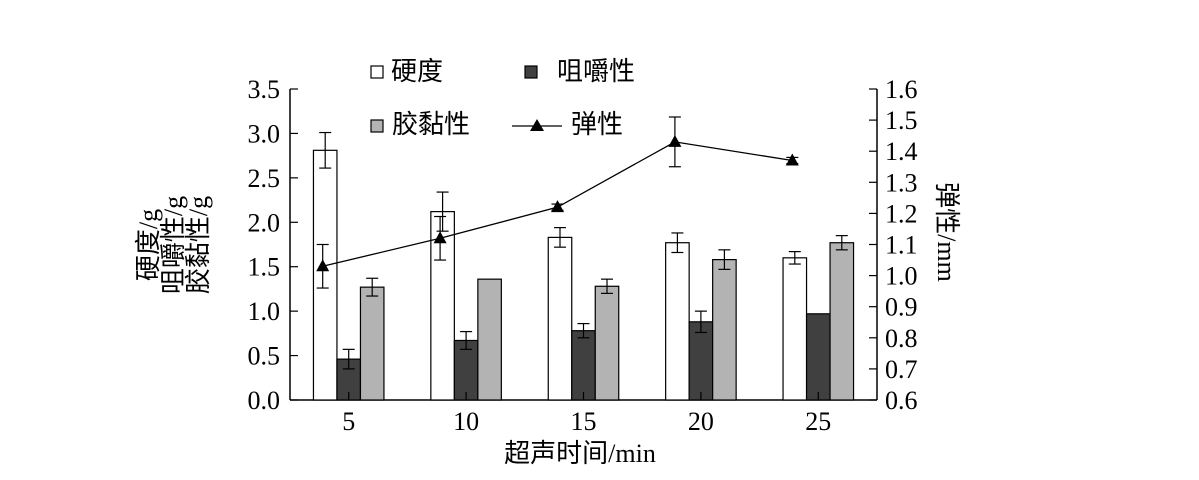 Image resolution: width=1199 pixels, height=480 pixels. What do you see at coordinates (537, 125) in the screenshot?
I see `legend-marker-springiness` at bounding box center [537, 125].